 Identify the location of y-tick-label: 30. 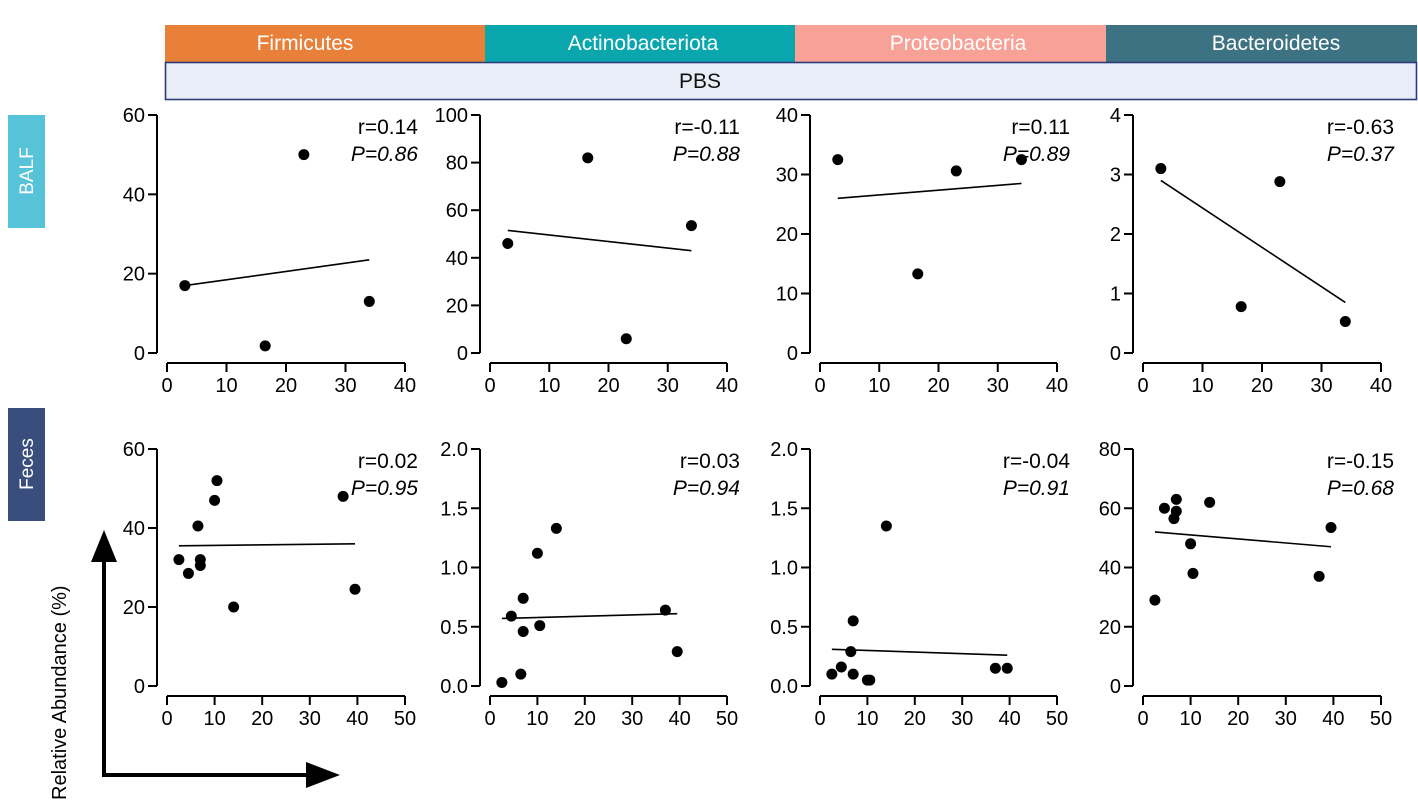
(787, 176).